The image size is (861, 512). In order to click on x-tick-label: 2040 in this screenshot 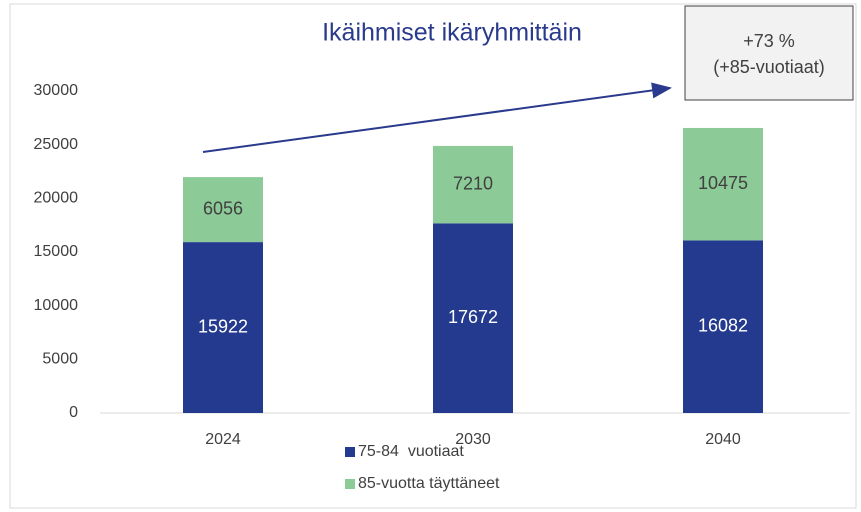, I will do `click(723, 439)`.